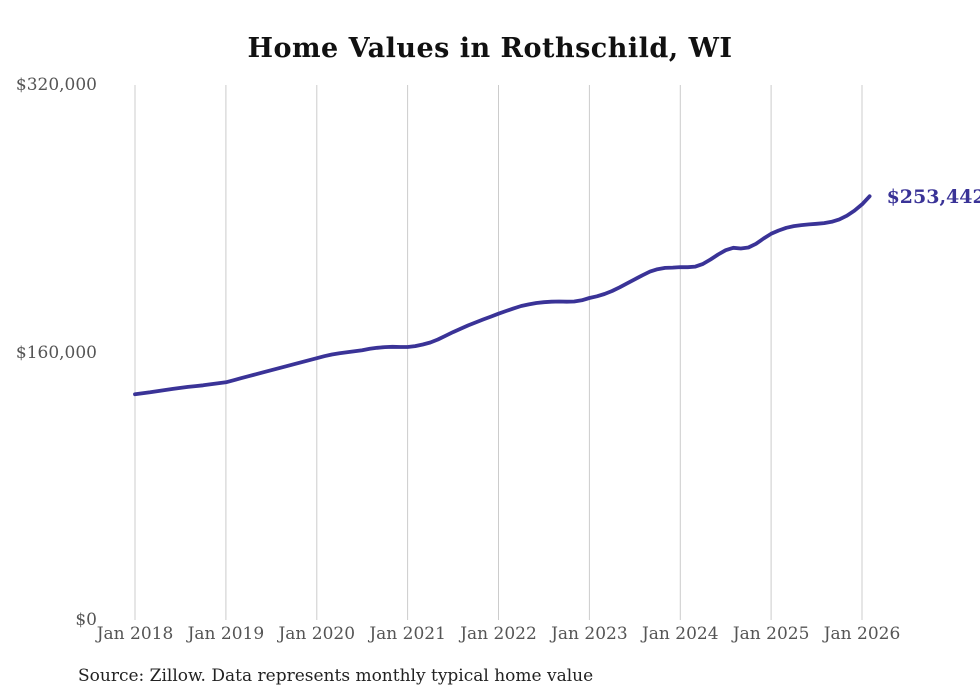 The height and width of the screenshot is (699, 980). I want to click on x-tick-label: Jan 2020, so click(317, 634).